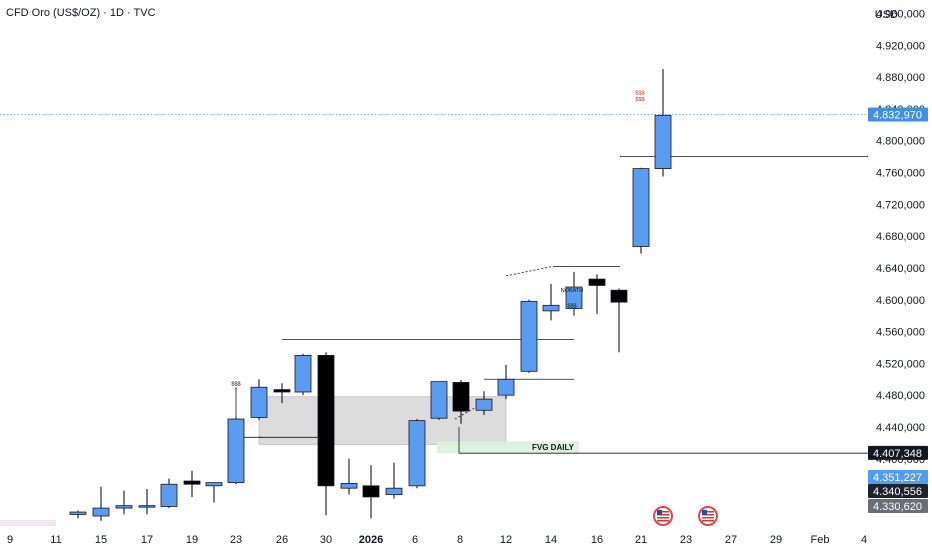  Describe the element at coordinates (900, 364) in the screenshot. I see `y-tick-label: 4.520,000` at that location.